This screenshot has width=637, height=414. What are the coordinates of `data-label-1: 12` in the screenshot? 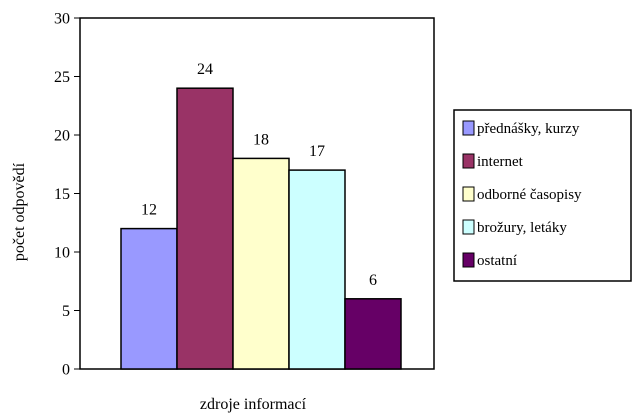 It's located at (149, 210).